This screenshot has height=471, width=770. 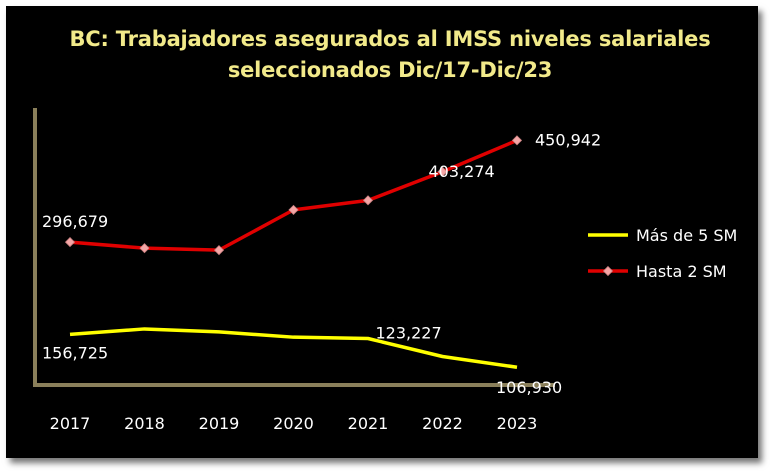 I want to click on data-label: 403,274, so click(x=462, y=171).